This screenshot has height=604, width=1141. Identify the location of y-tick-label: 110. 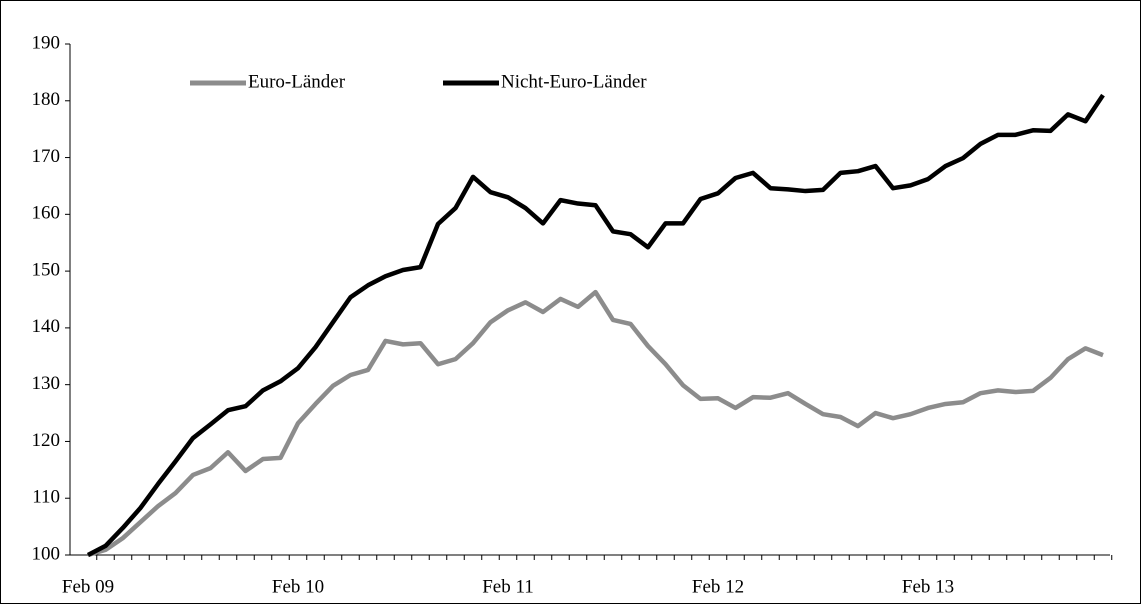
(46, 497).